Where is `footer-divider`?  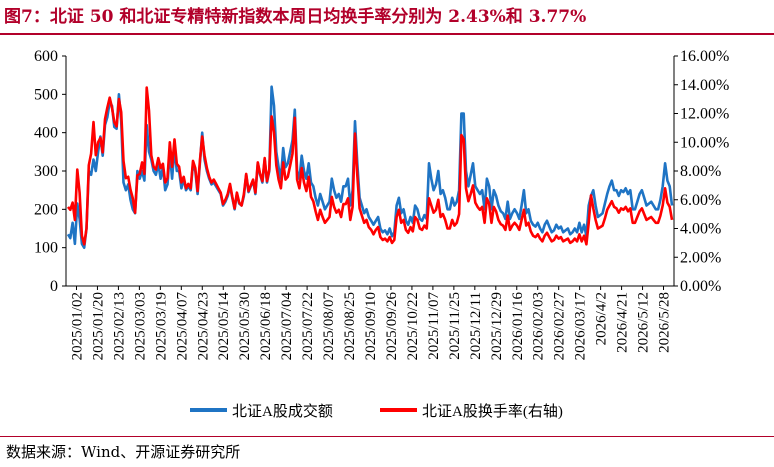
footer-divider is located at coordinates (387, 436).